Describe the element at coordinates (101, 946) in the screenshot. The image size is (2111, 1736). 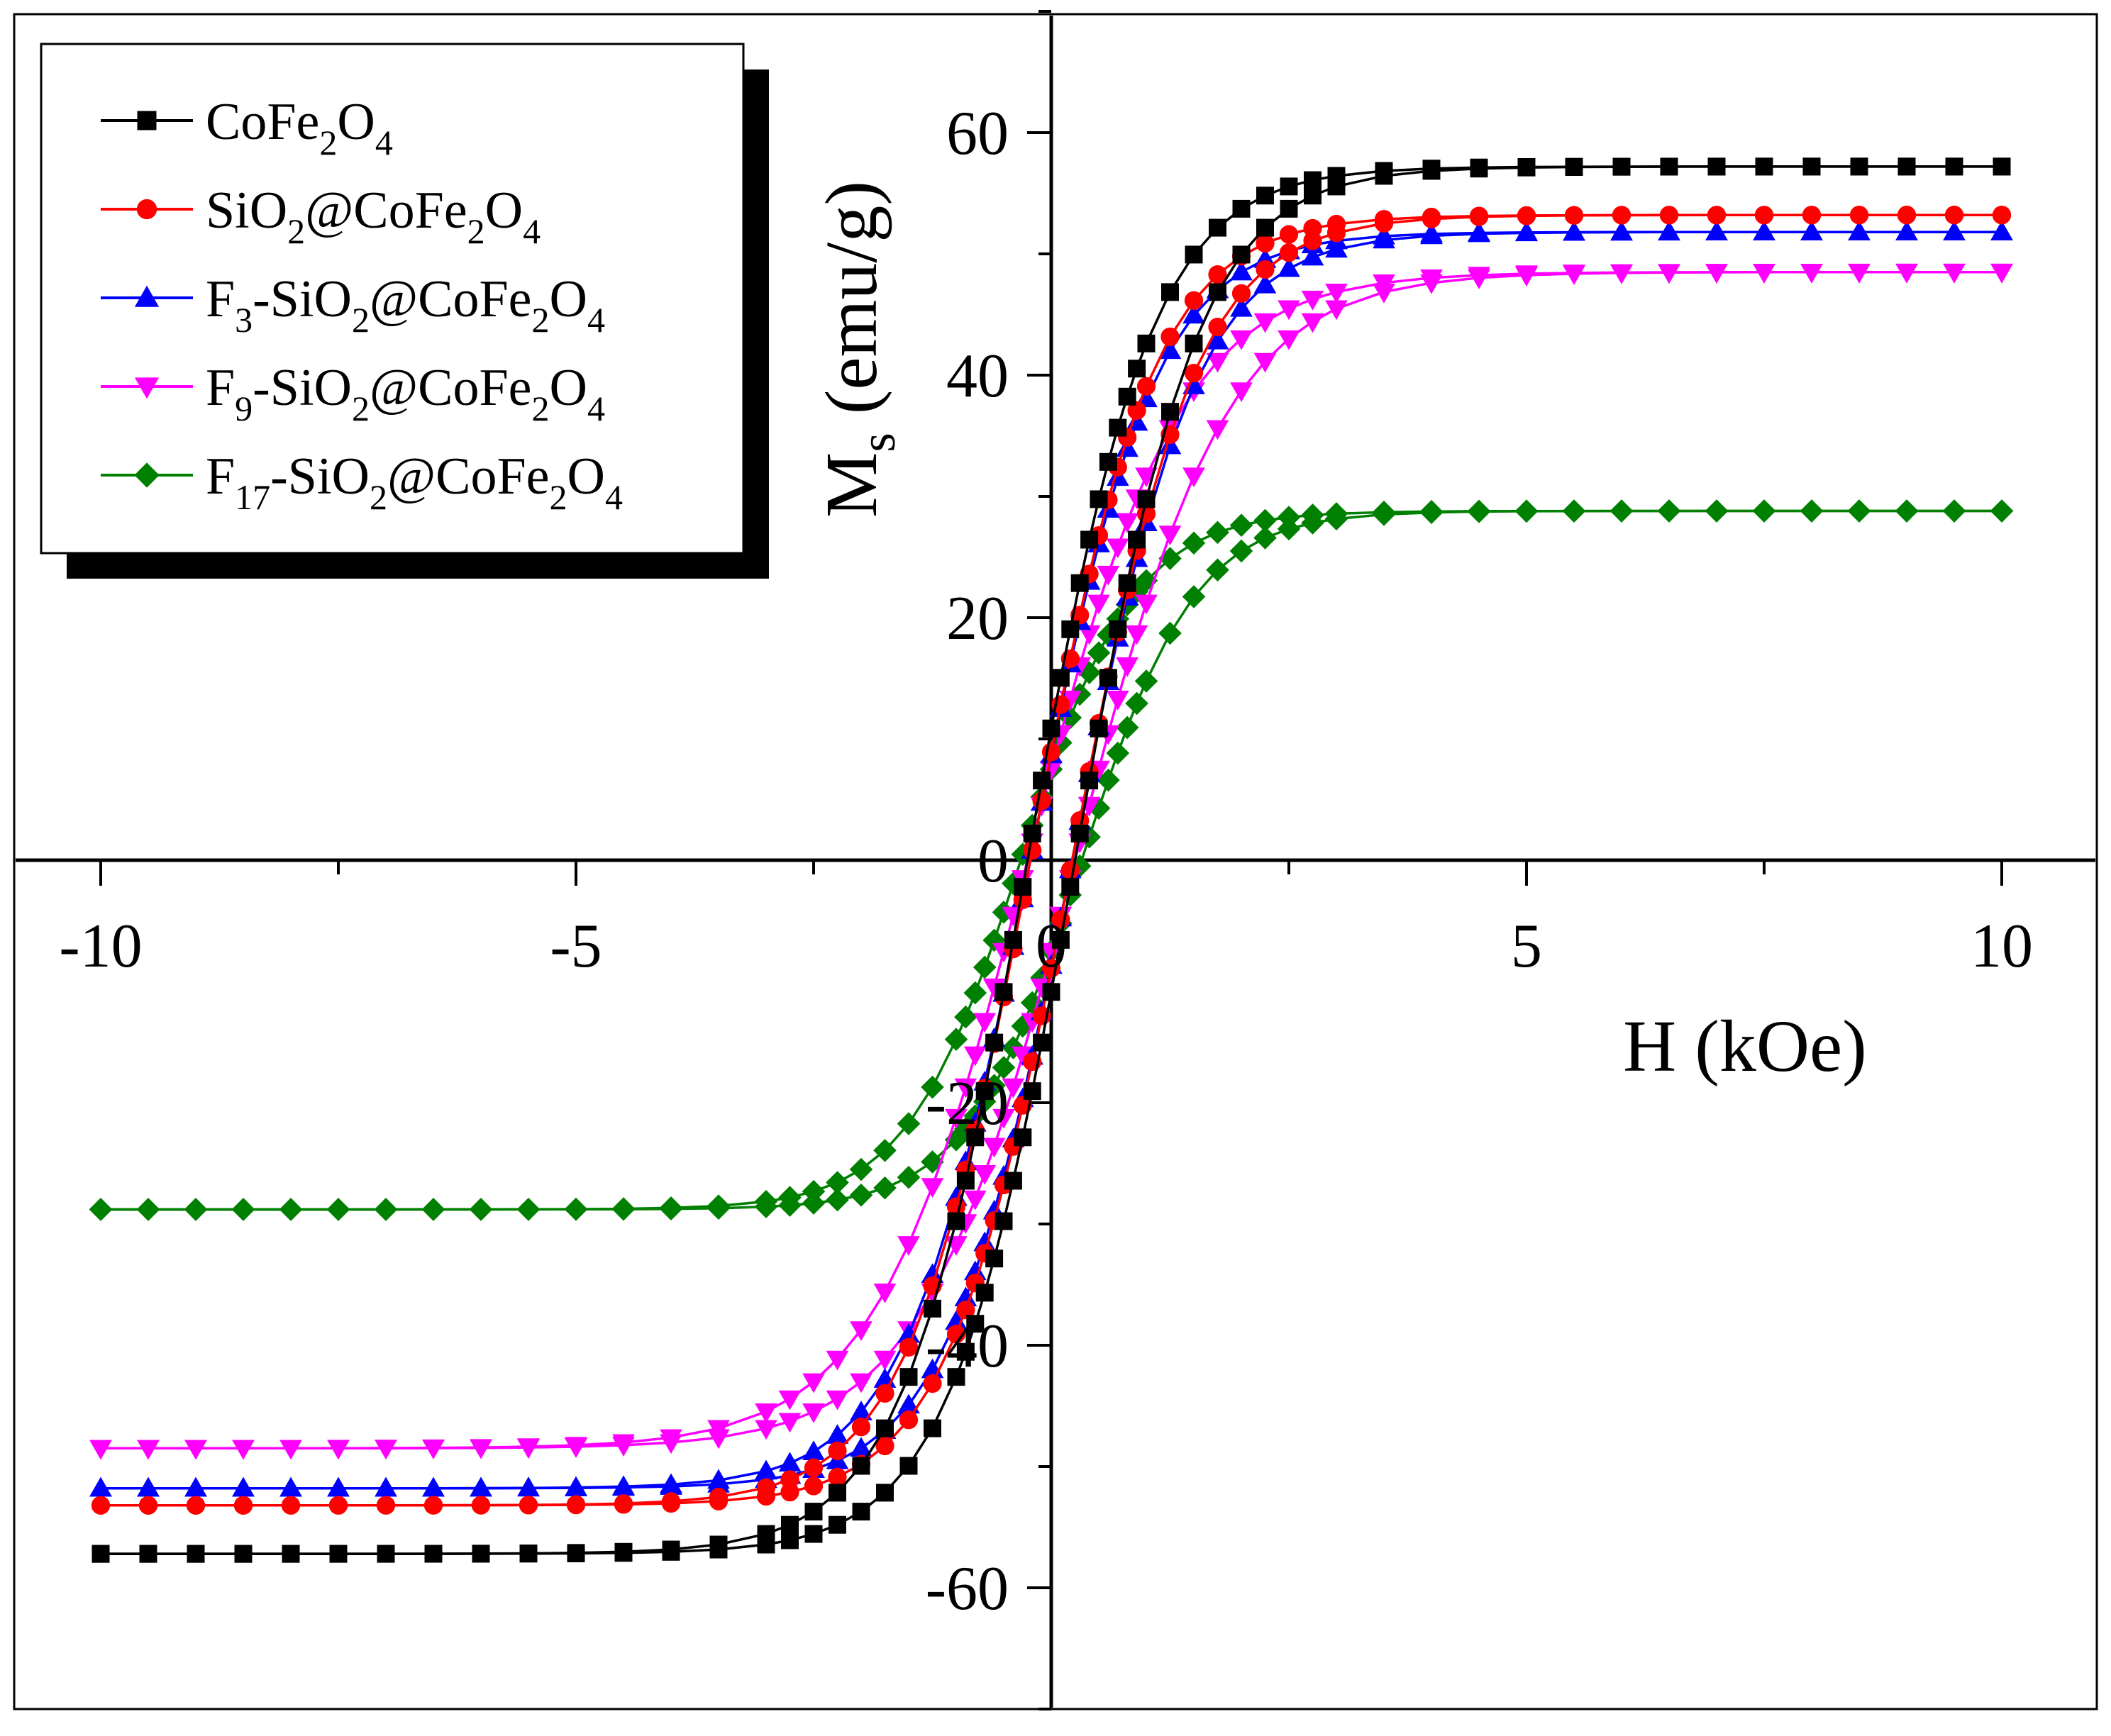
I see `x-tick-label: -10` at that location.